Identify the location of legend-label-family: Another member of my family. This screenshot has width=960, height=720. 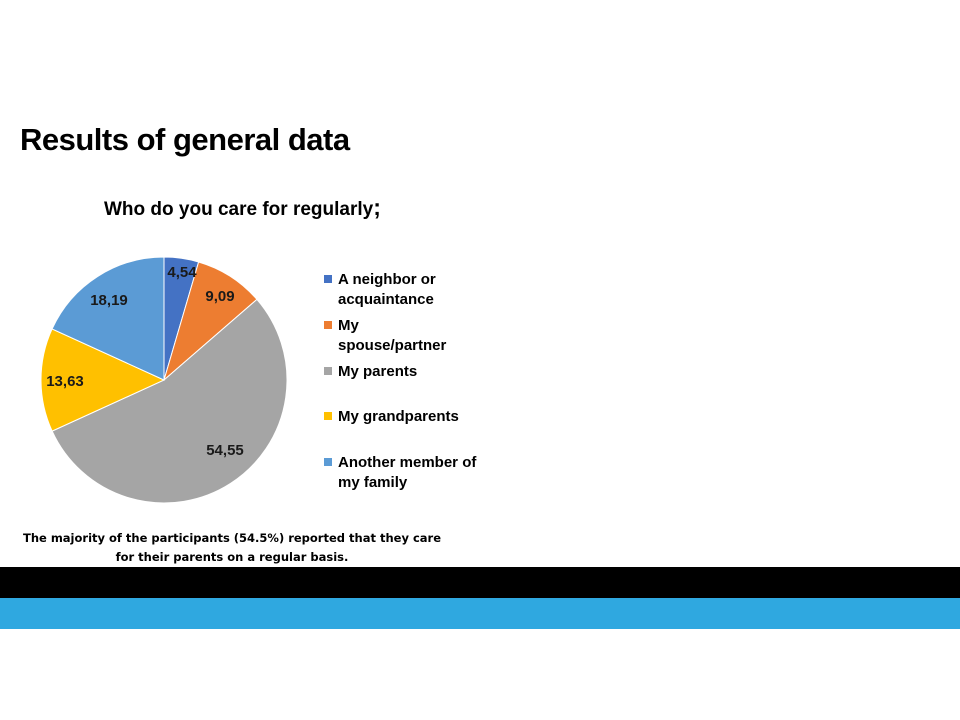
(407, 472).